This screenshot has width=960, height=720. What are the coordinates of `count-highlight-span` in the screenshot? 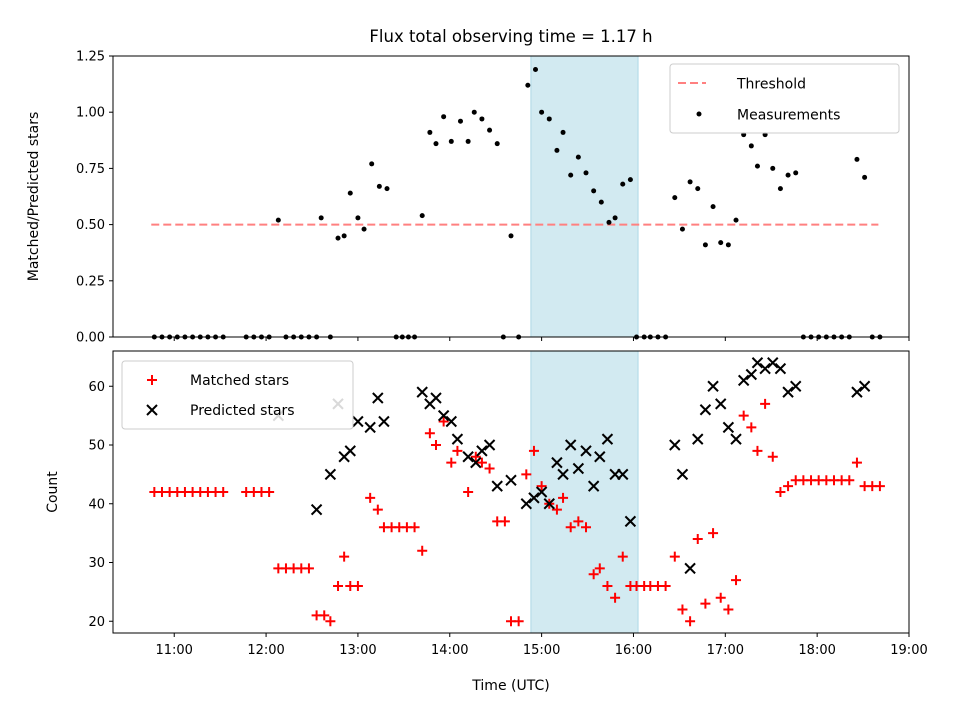 It's located at (584, 492).